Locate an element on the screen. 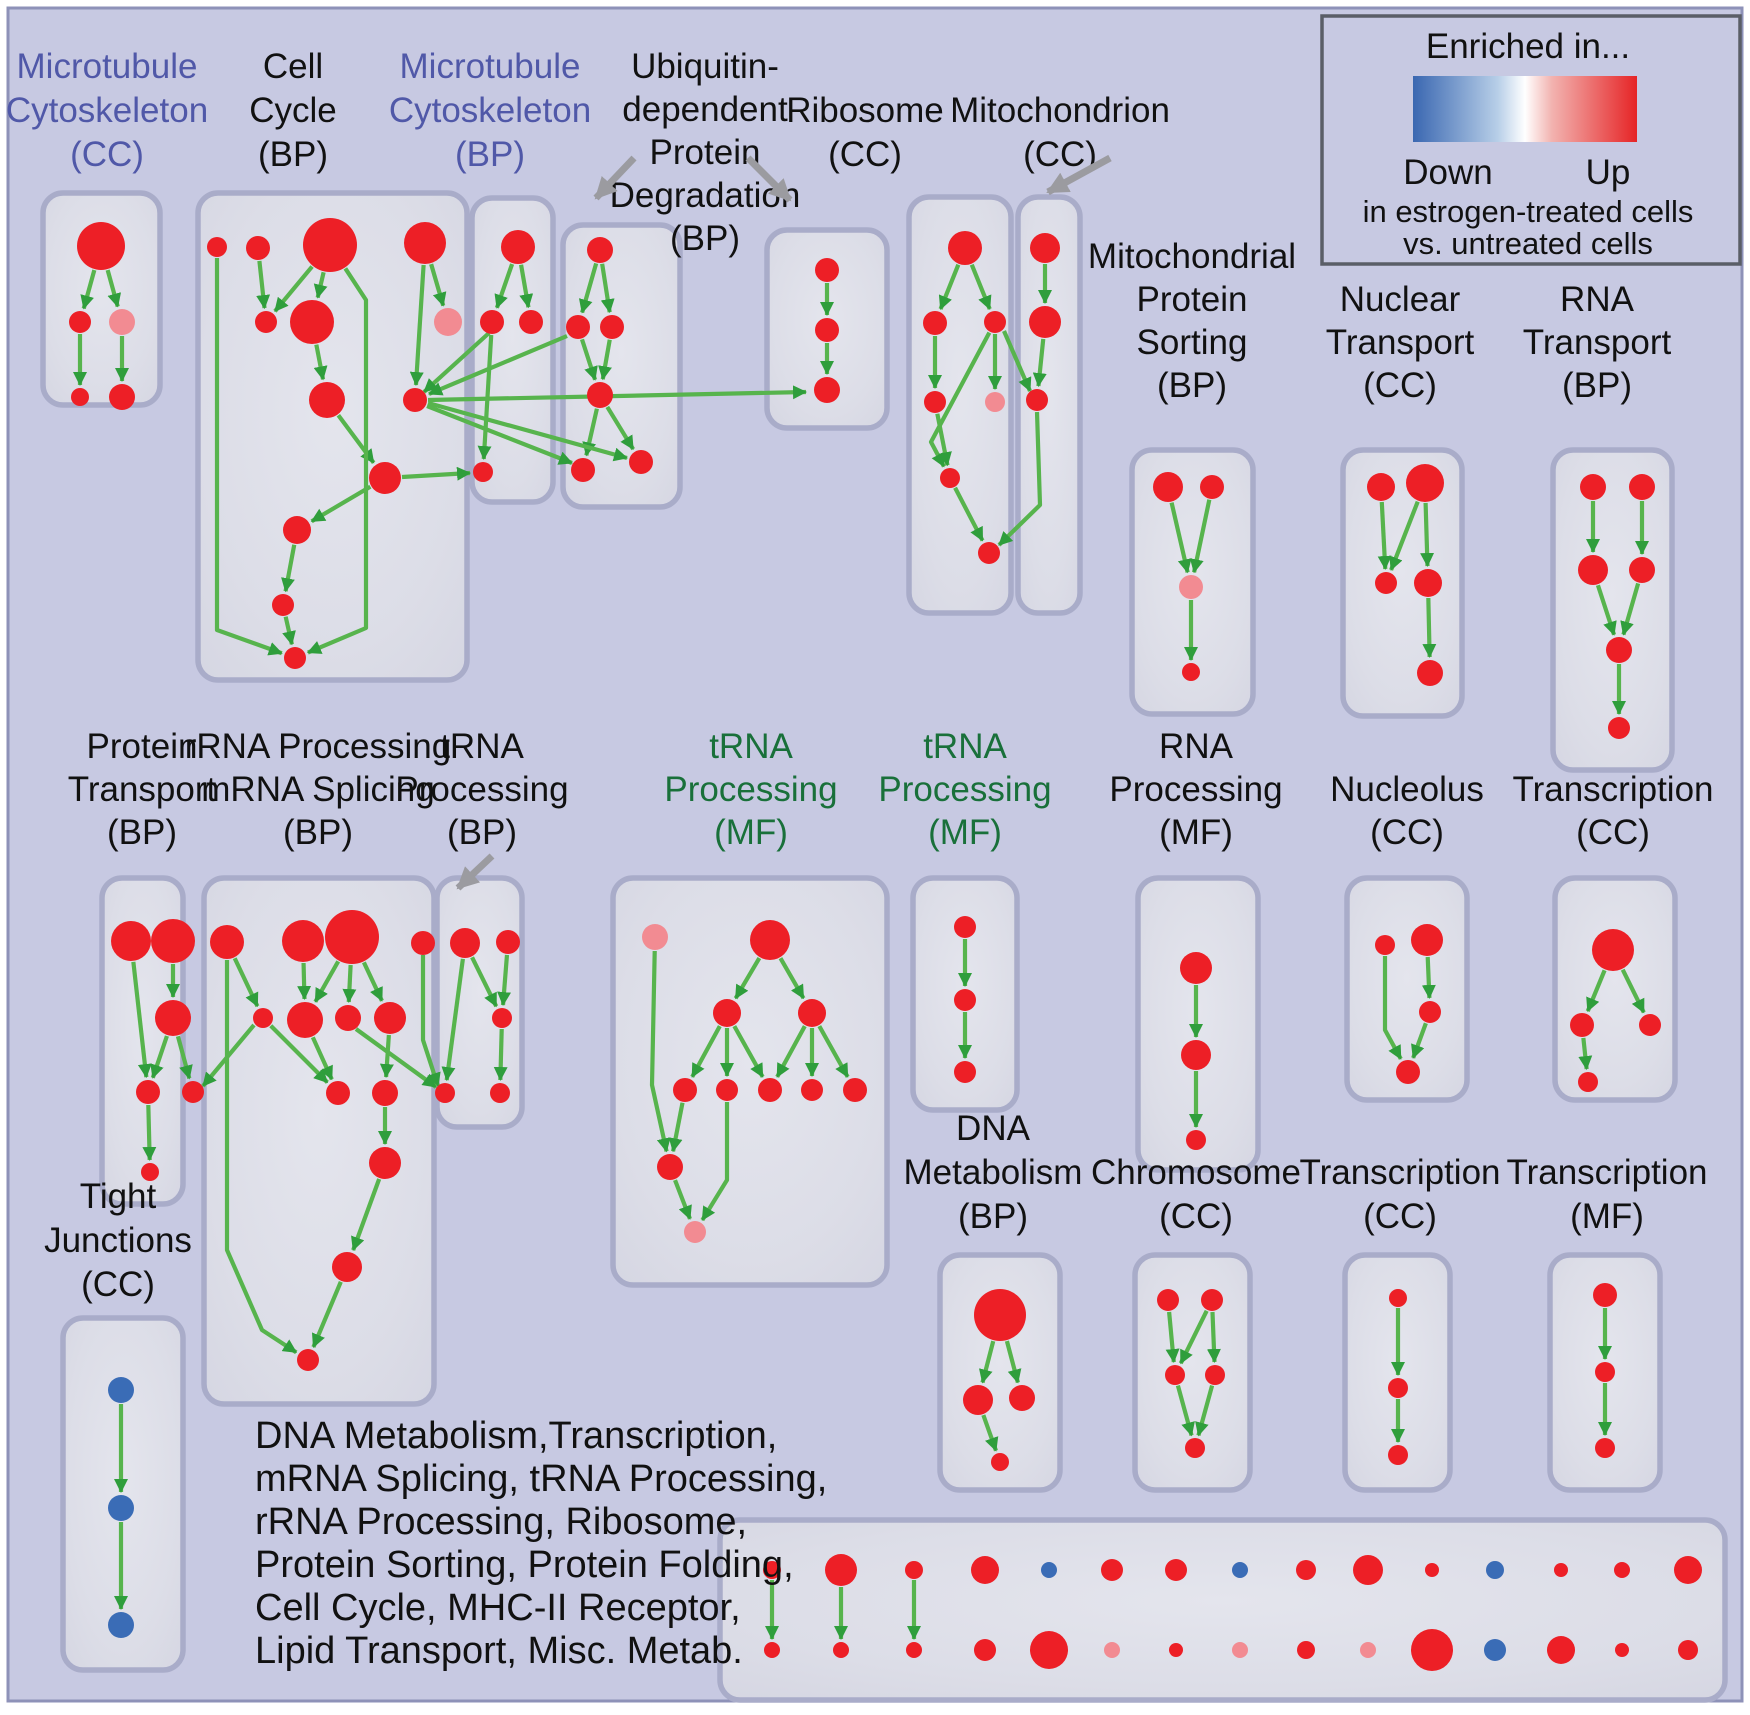 The image size is (1750, 1715). group-label-line: Mitochondrion is located at coordinates (1060, 110).